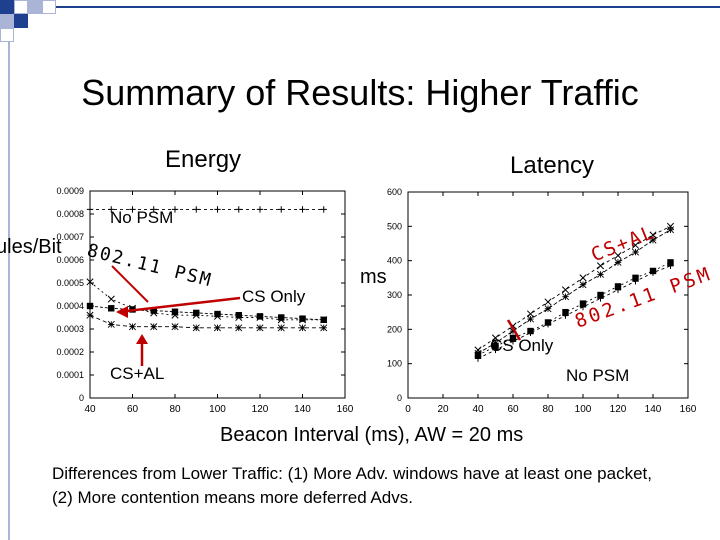 Image resolution: width=720 pixels, height=540 pixels. What do you see at coordinates (394, 226) in the screenshot?
I see `latency-y-tick-label: 500` at bounding box center [394, 226].